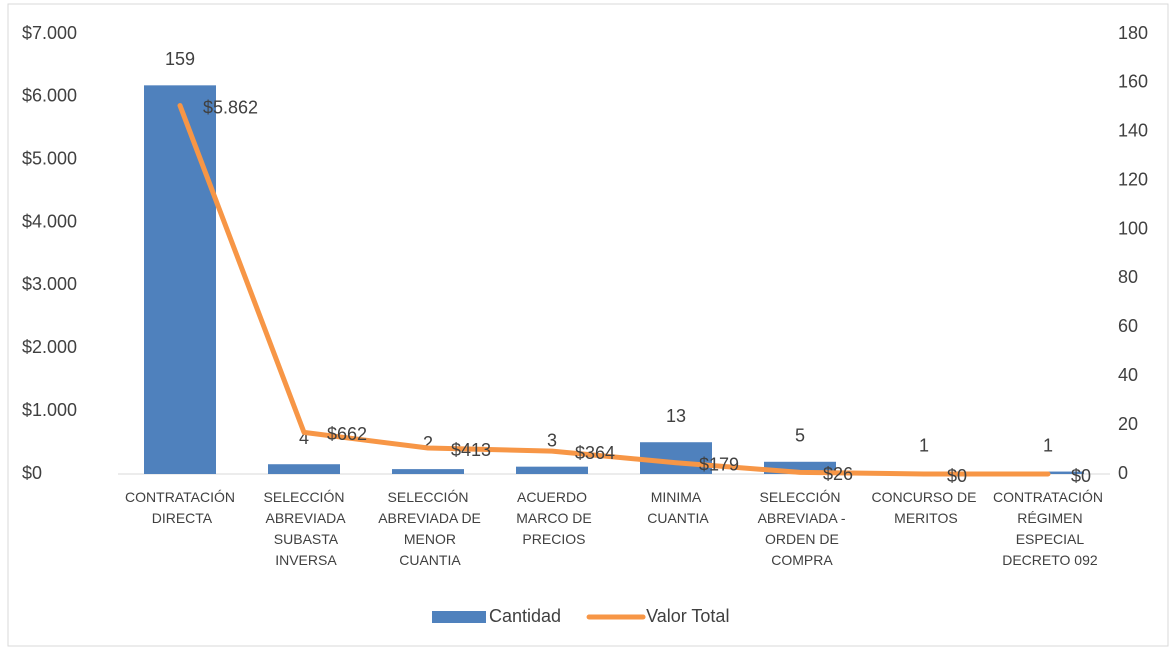  I want to click on y2-tick-label: 120, so click(1133, 179).